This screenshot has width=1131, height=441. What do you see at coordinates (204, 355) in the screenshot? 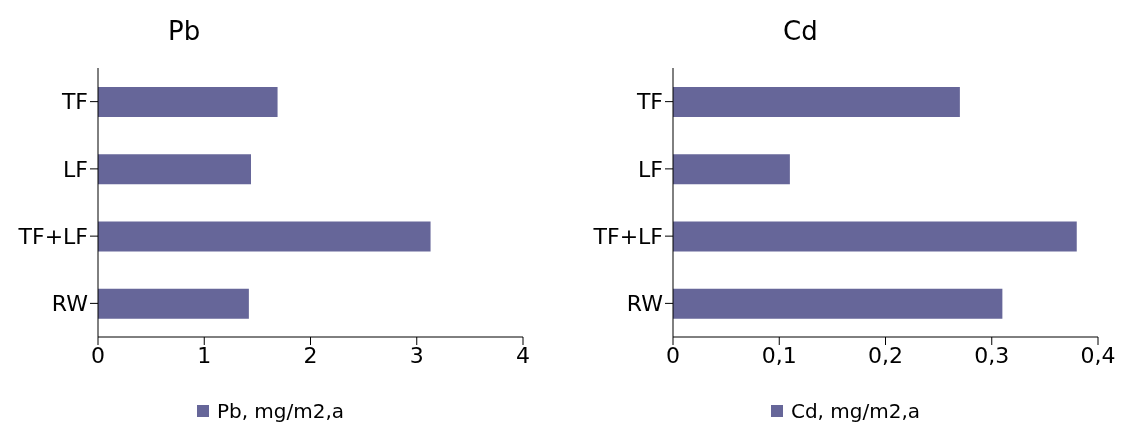
I see `x-tick-label: 1` at bounding box center [204, 355].